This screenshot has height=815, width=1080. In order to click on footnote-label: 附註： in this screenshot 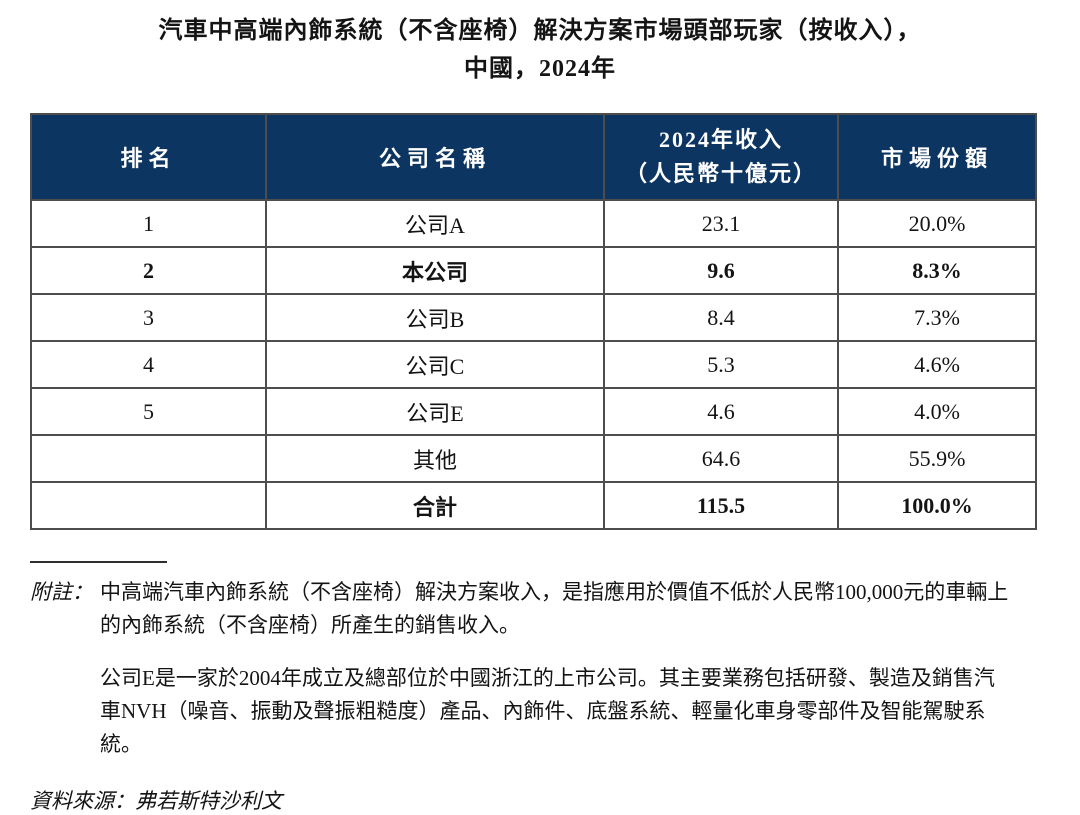, I will do `click(61, 592)`.